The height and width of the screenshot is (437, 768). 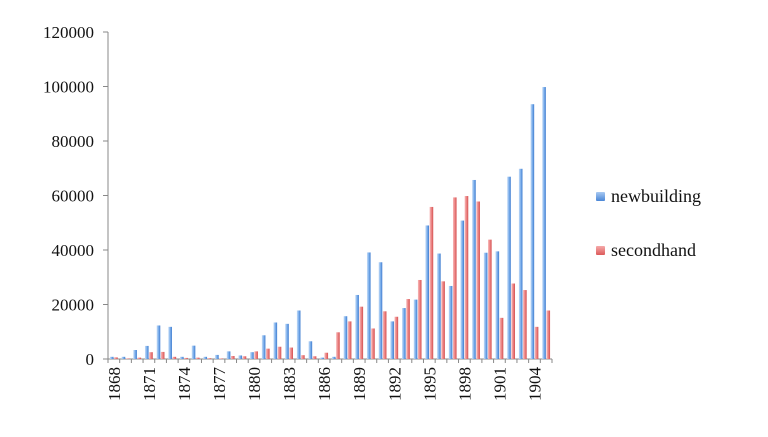 What do you see at coordinates (73, 141) in the screenshot?
I see `y-tick-label: 80000` at bounding box center [73, 141].